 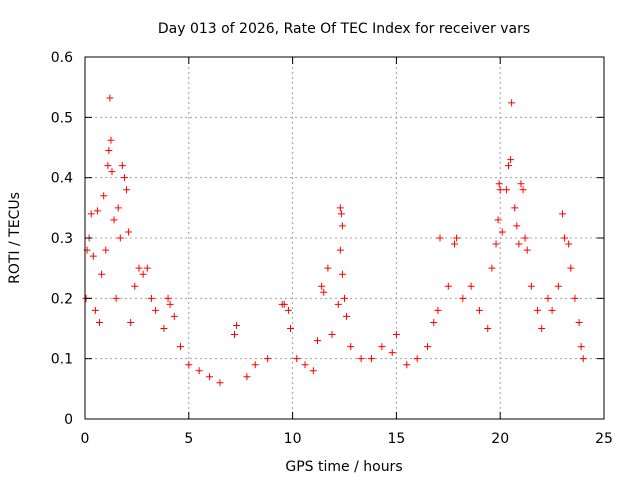 I want to click on x-tick-label: 0, so click(x=85, y=439).